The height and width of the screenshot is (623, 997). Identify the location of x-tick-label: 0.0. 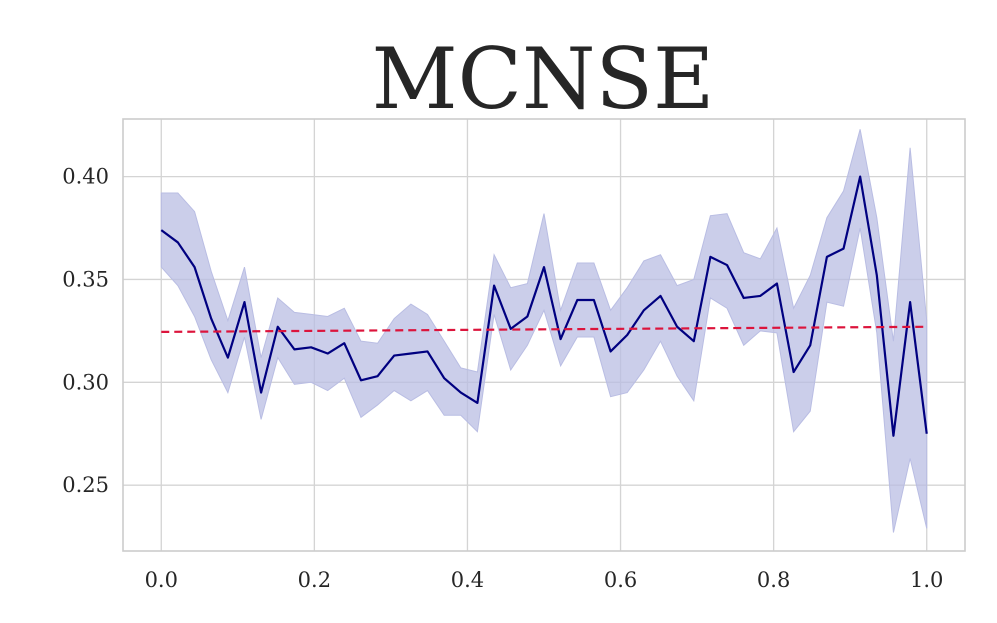
(161, 580).